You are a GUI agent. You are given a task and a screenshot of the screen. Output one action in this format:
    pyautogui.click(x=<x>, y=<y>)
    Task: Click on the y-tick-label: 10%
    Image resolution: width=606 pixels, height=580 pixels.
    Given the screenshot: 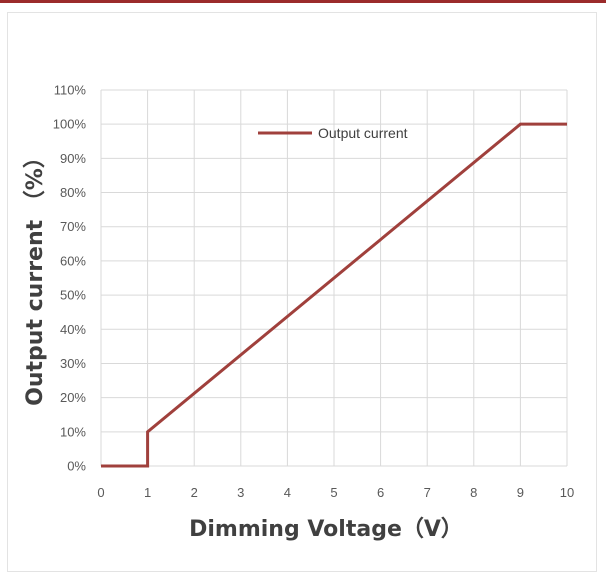 What is the action you would take?
    pyautogui.click(x=73, y=431)
    